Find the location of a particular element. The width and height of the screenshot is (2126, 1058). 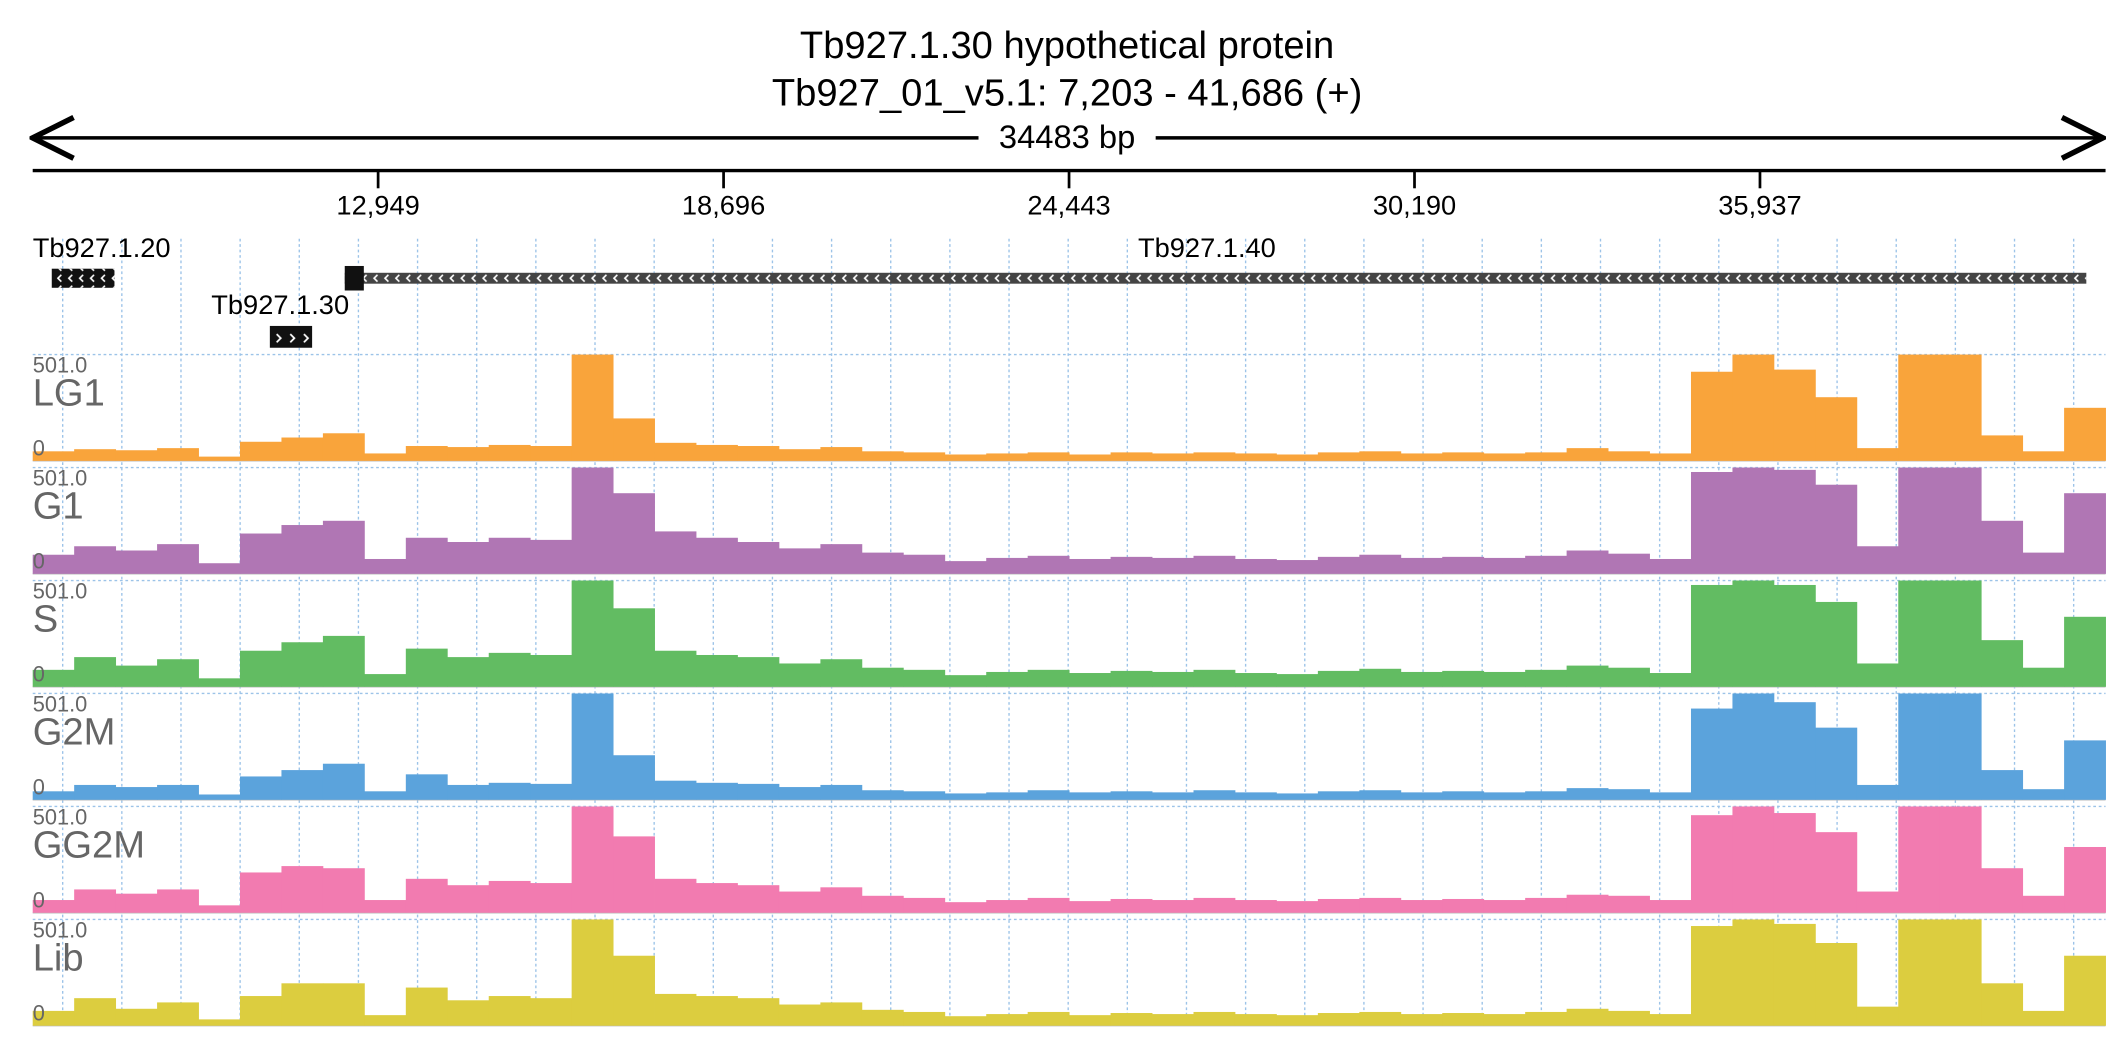

ruler-tick-label: 18,696 is located at coordinates (723, 205).